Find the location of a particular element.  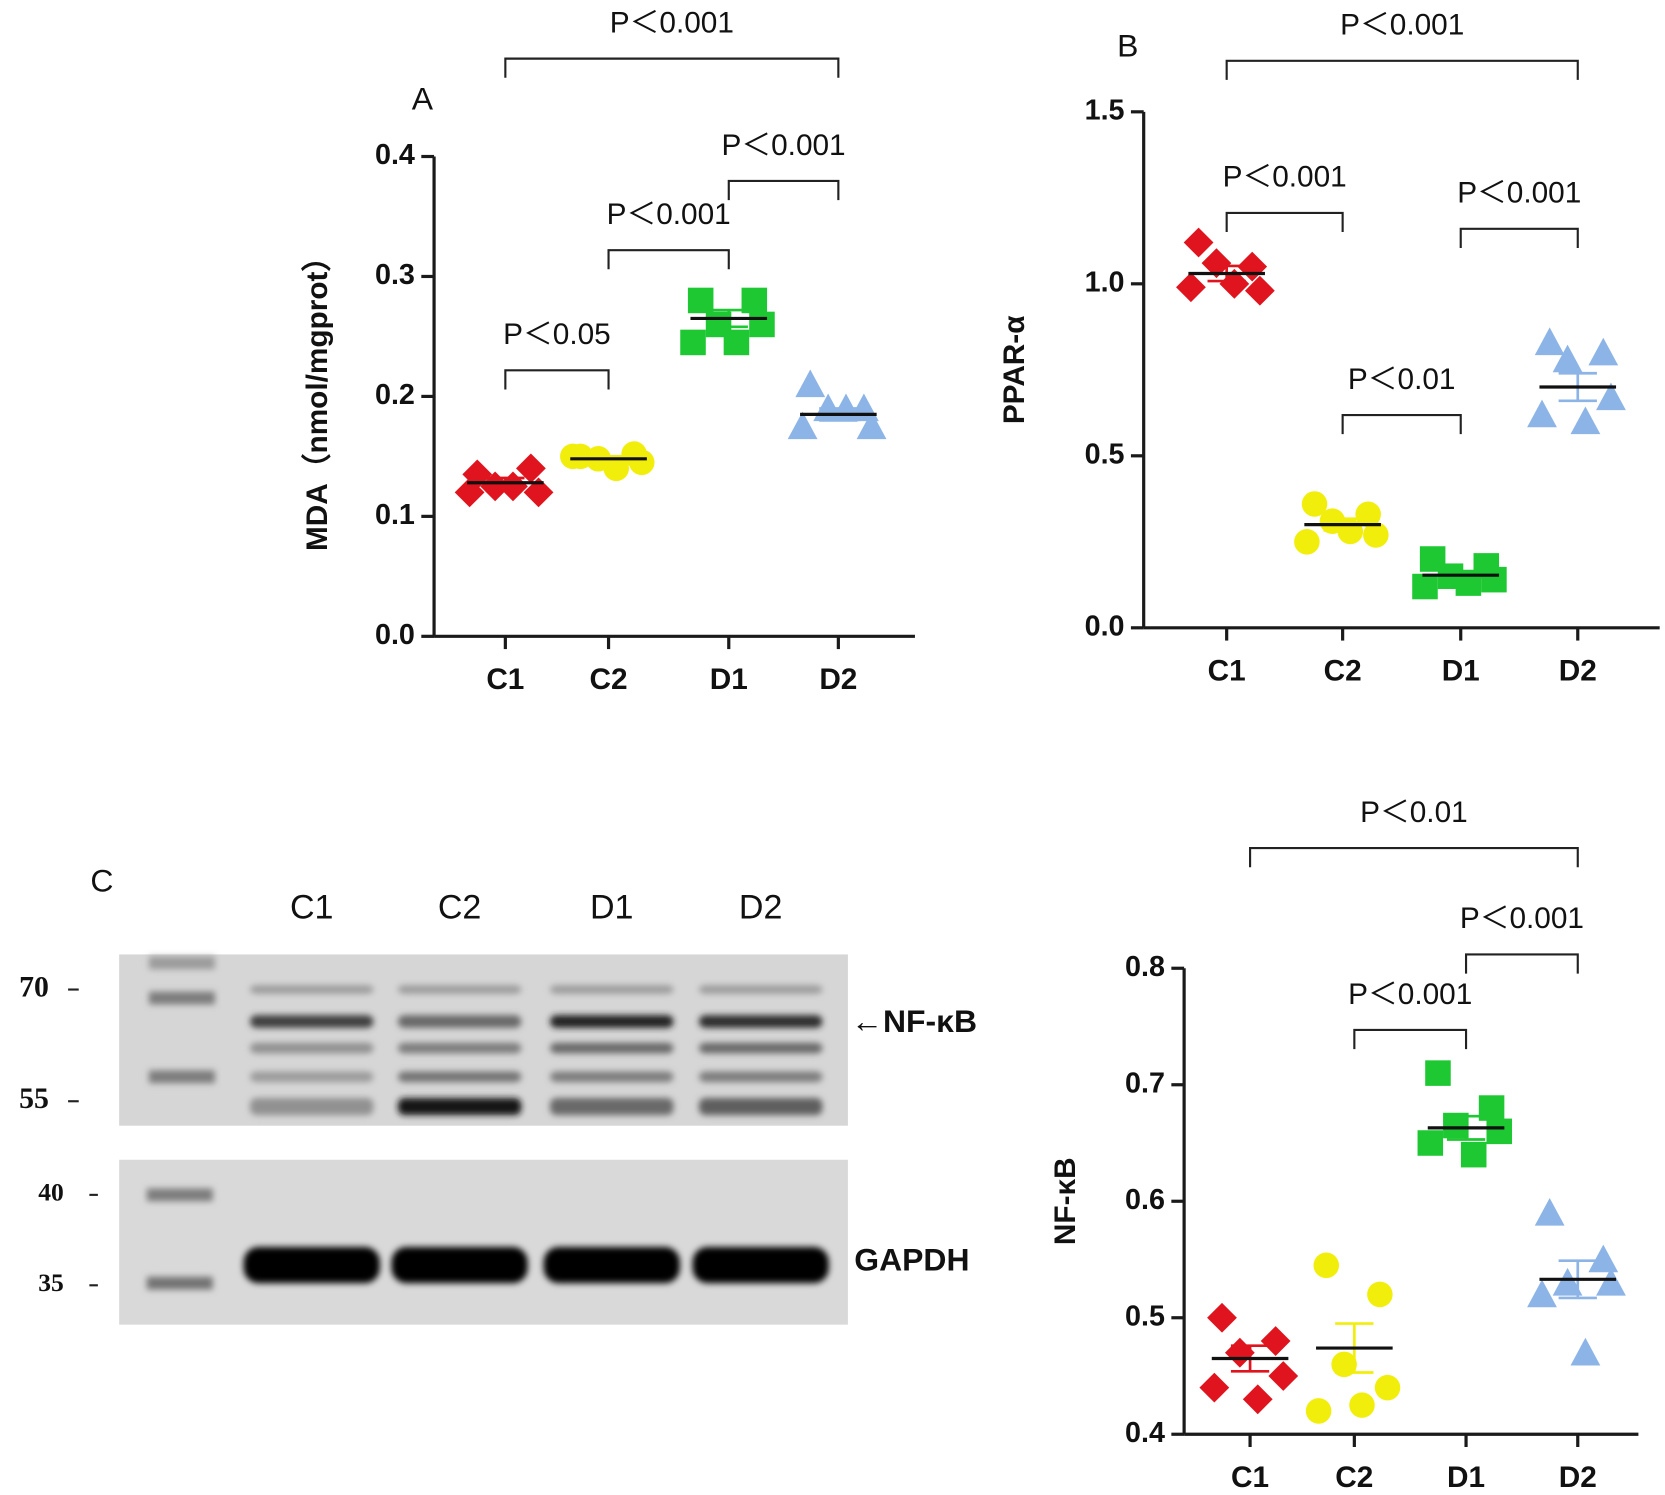

panel-tag: A is located at coordinates (423, 99).